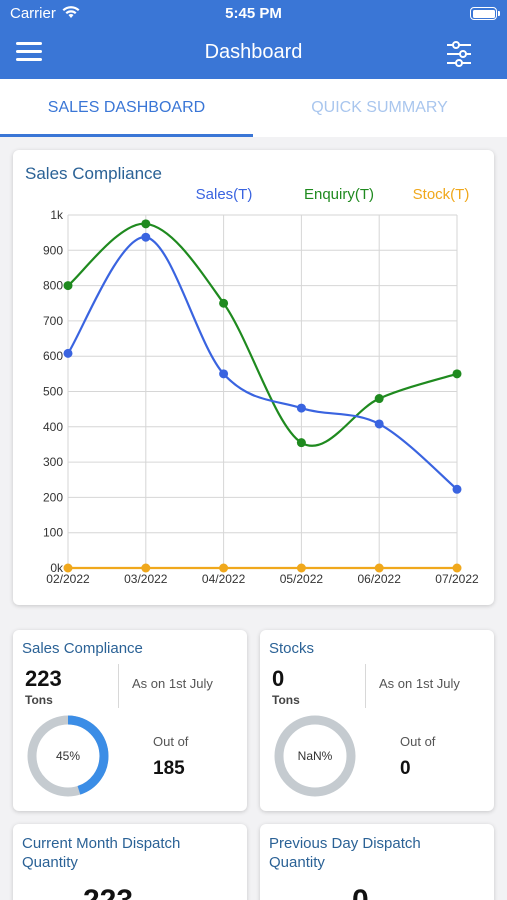 This screenshot has width=507, height=900. Describe the element at coordinates (405, 768) in the screenshot. I see `out-of-value: 0` at that location.